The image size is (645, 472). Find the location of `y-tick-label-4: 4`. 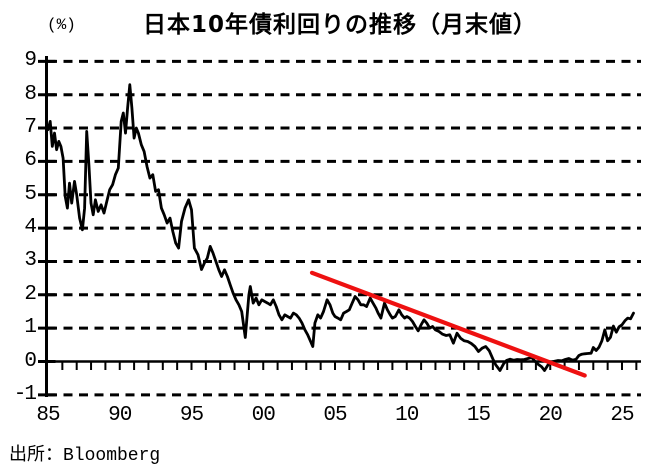

y-tick-label-4: 4 is located at coordinates (30, 228).